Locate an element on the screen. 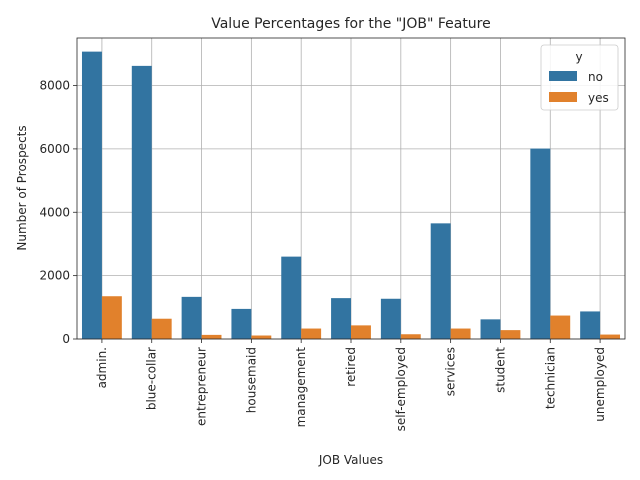  y-tick-label: 0 is located at coordinates (66, 339).